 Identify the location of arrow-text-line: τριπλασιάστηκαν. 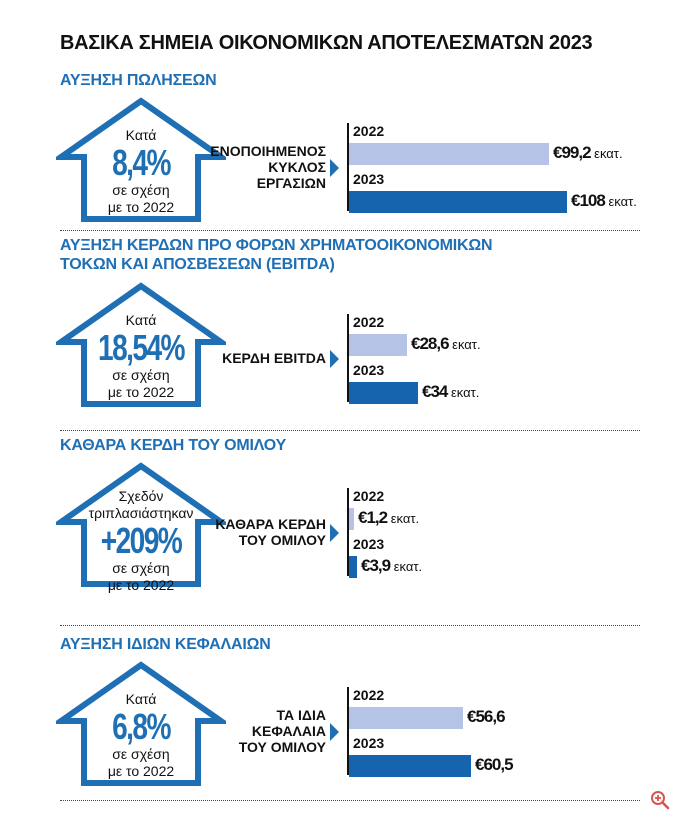
(141, 513).